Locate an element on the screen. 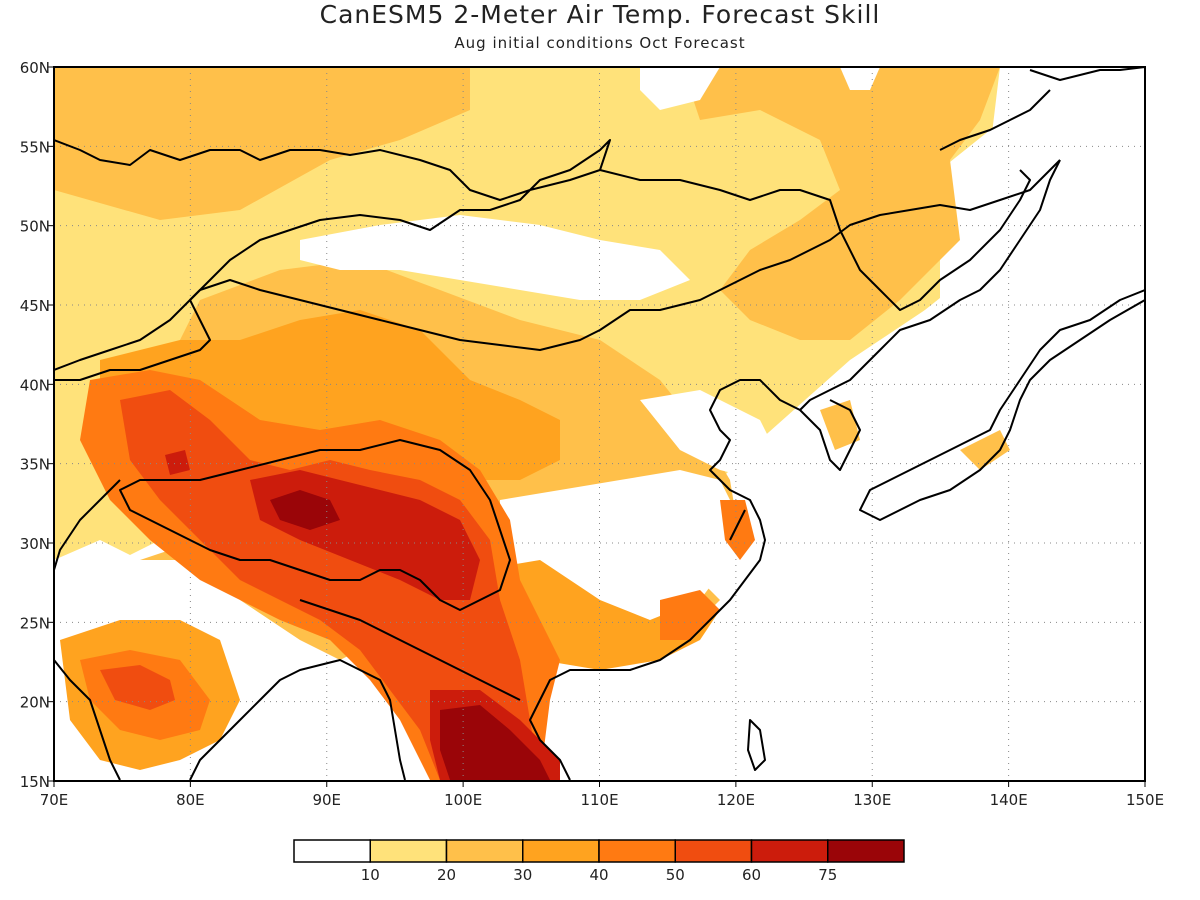 This screenshot has width=1200, height=900. lat-tick-label: 40N is located at coordinates (35, 385).